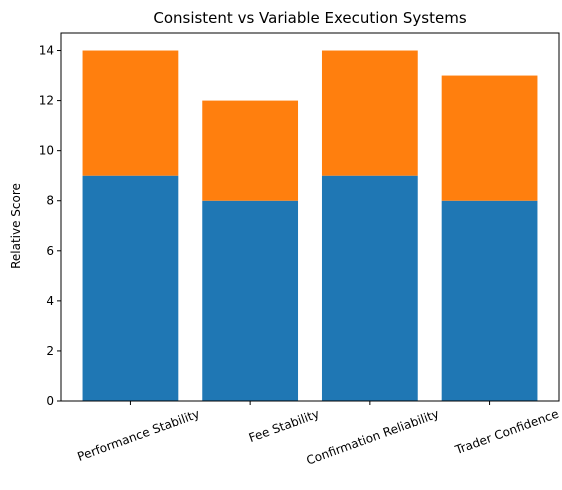 This screenshot has width=562, height=490. I want to click on y-tick-label: 0, so click(50, 401).